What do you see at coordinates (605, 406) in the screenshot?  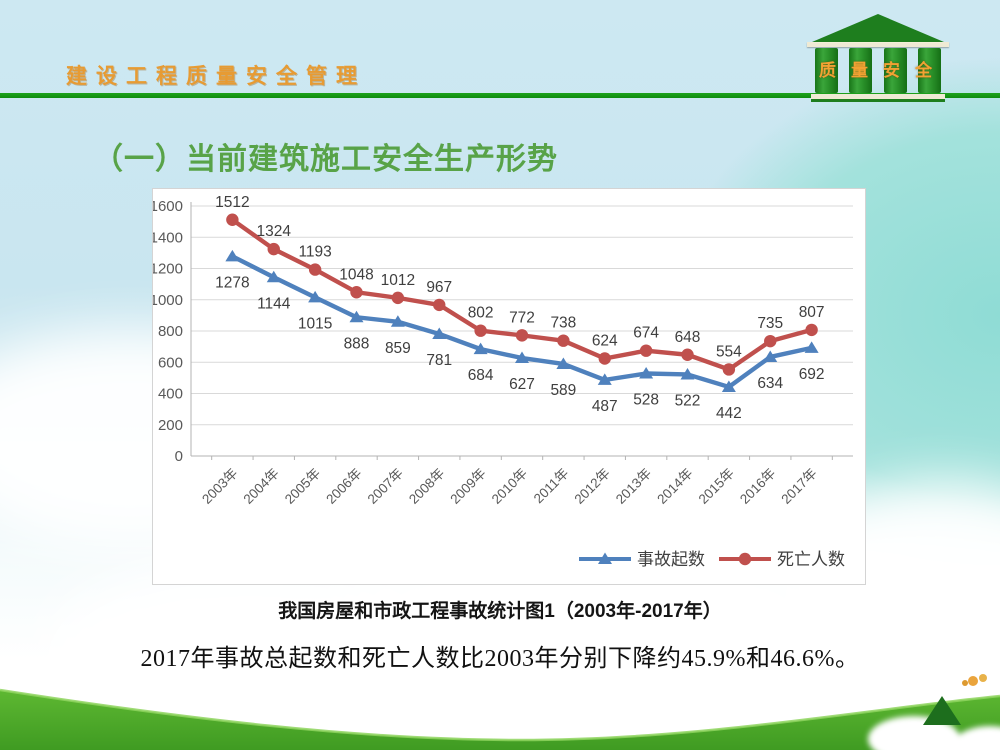 I see `svg-text: 487` at bounding box center [605, 406].